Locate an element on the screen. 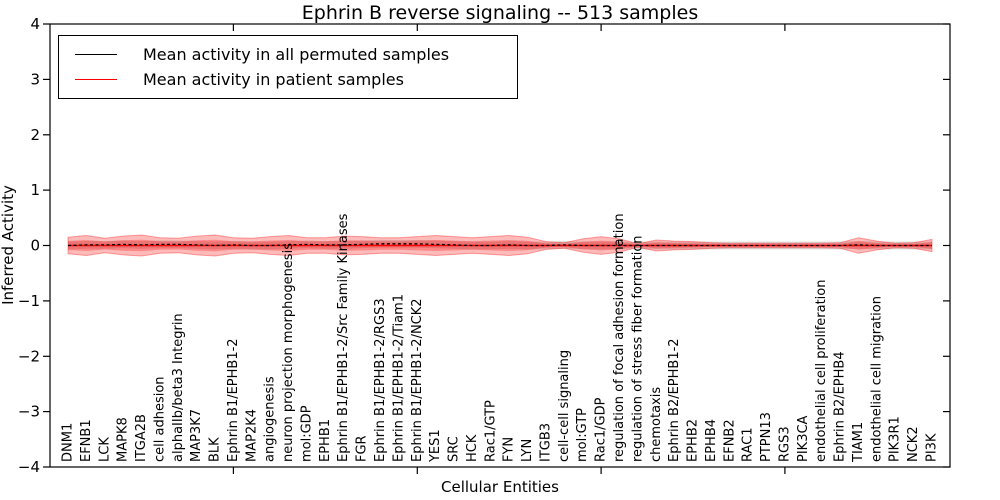 The height and width of the screenshot is (500, 1000). band-permuted-spread is located at coordinates (500, 245).